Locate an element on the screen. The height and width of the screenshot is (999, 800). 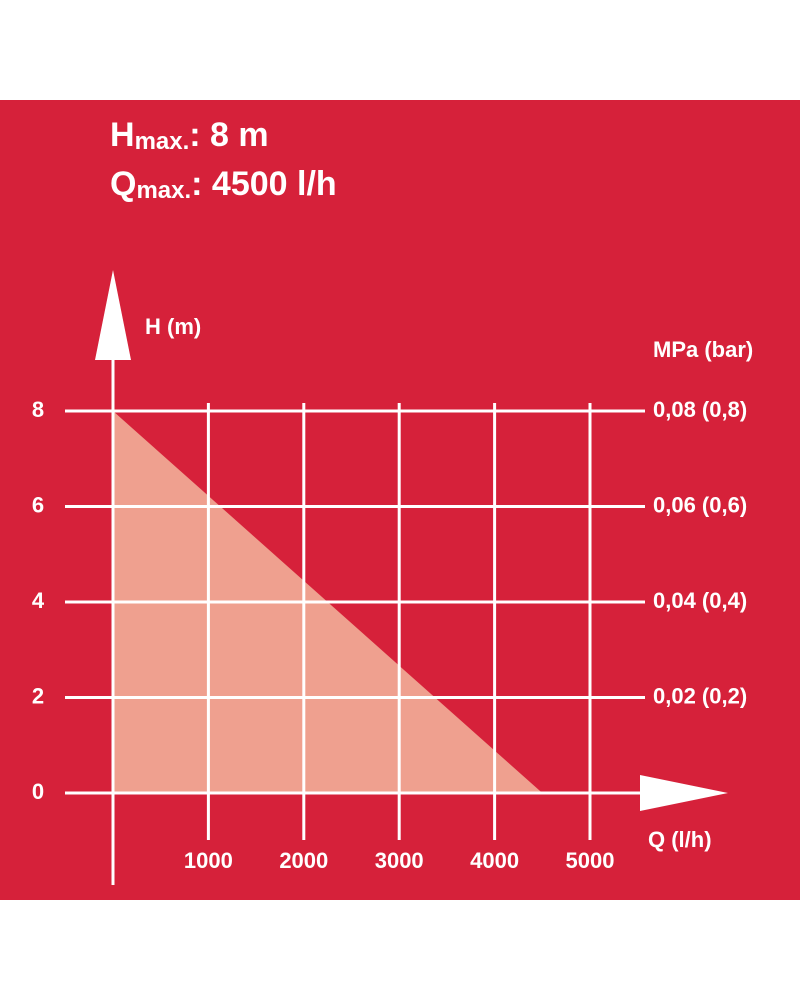
symbol: H is located at coordinates (122, 135).